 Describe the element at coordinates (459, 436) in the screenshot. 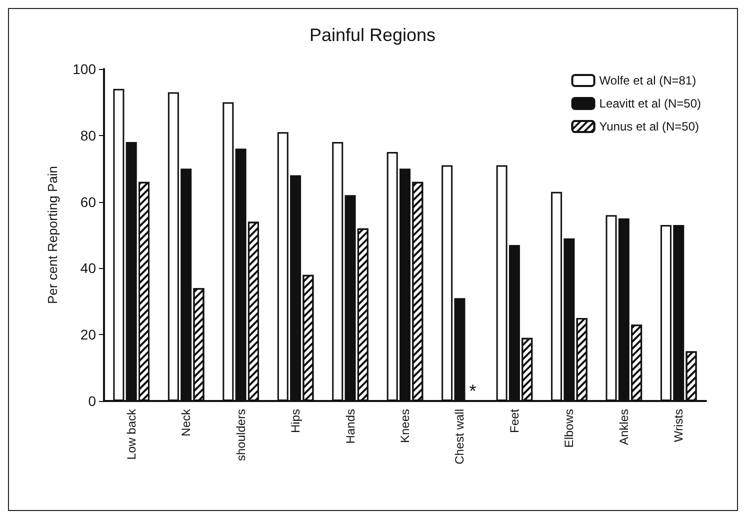

I see `x-tick-label: Chest wall` at that location.